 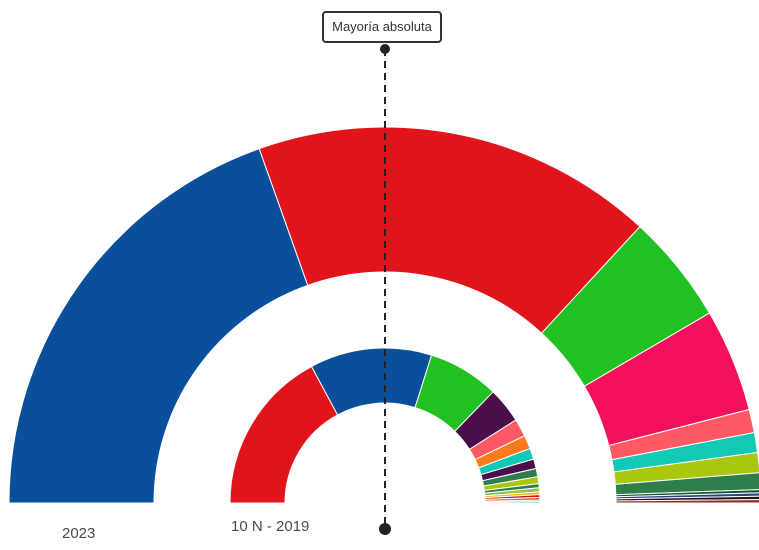 What do you see at coordinates (382, 27) in the screenshot?
I see `majority-tooltip: Mayoría absoluta` at bounding box center [382, 27].